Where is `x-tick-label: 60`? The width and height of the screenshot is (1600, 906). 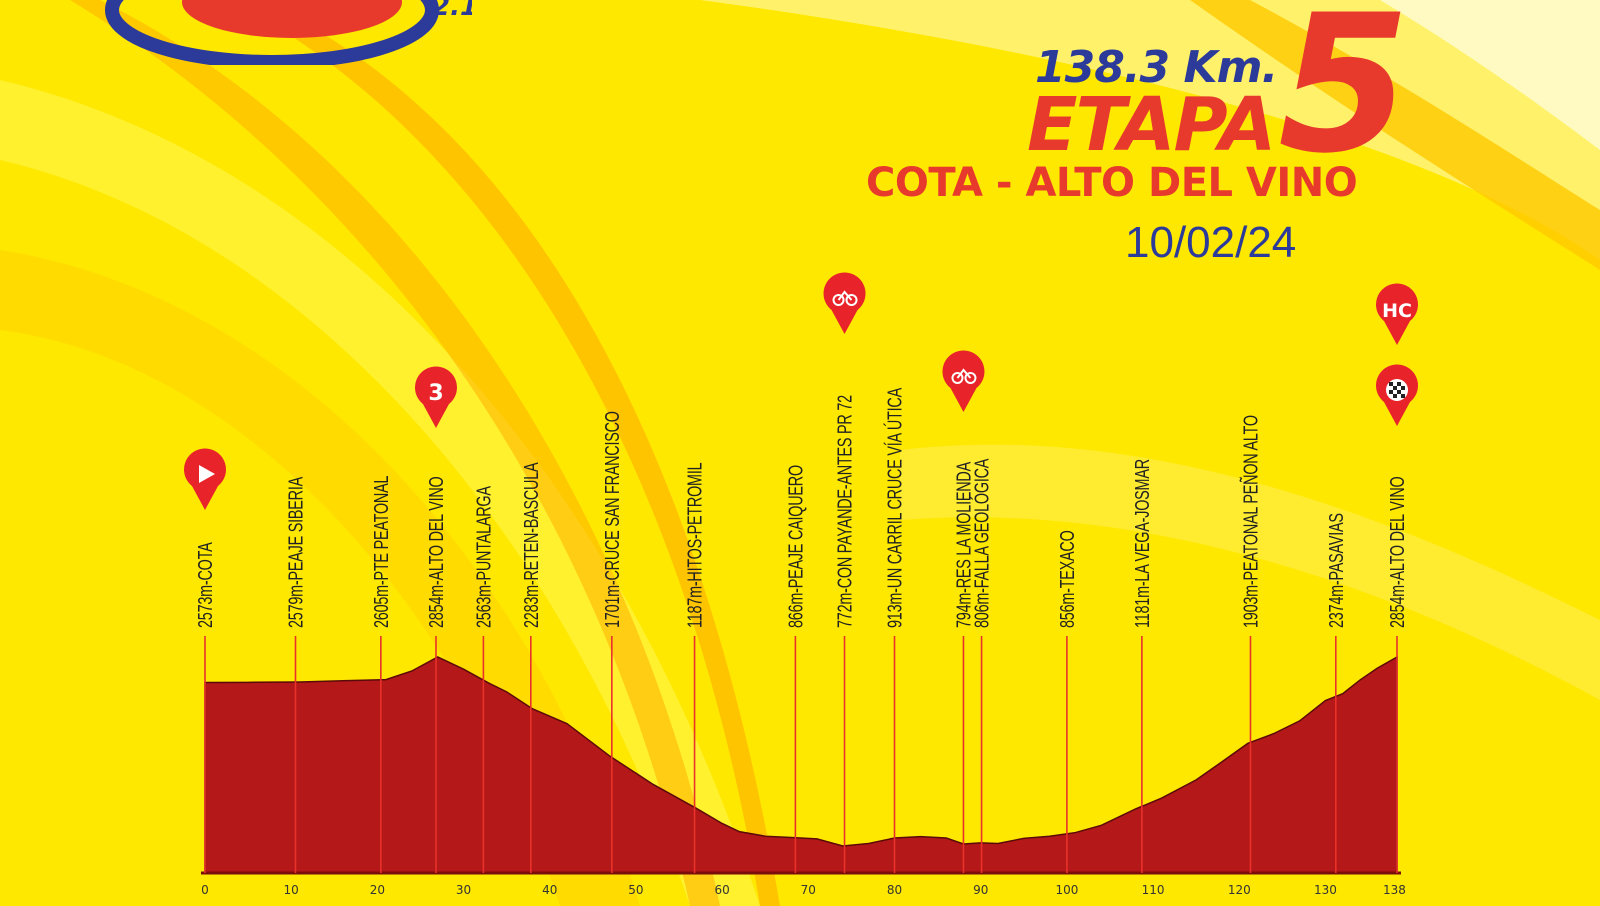 x-tick-label: 60 is located at coordinates (721, 890).